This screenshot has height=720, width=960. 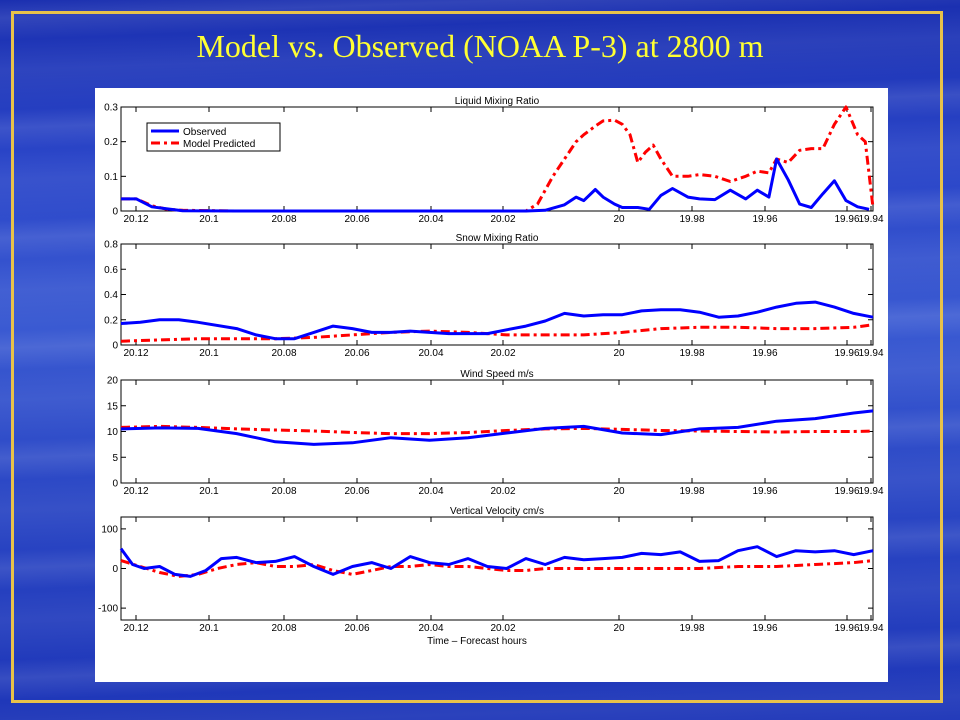 What do you see at coordinates (111, 108) in the screenshot?
I see `y-tick-label: 0.3` at bounding box center [111, 108].